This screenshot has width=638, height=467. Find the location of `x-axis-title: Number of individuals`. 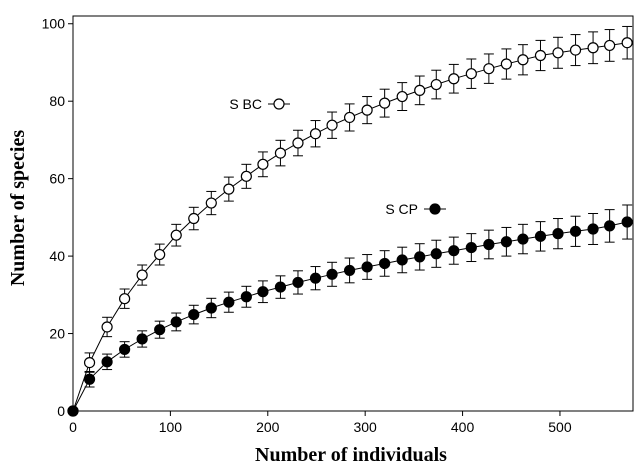

x-axis-title: Number of individuals is located at coordinates (351, 455).